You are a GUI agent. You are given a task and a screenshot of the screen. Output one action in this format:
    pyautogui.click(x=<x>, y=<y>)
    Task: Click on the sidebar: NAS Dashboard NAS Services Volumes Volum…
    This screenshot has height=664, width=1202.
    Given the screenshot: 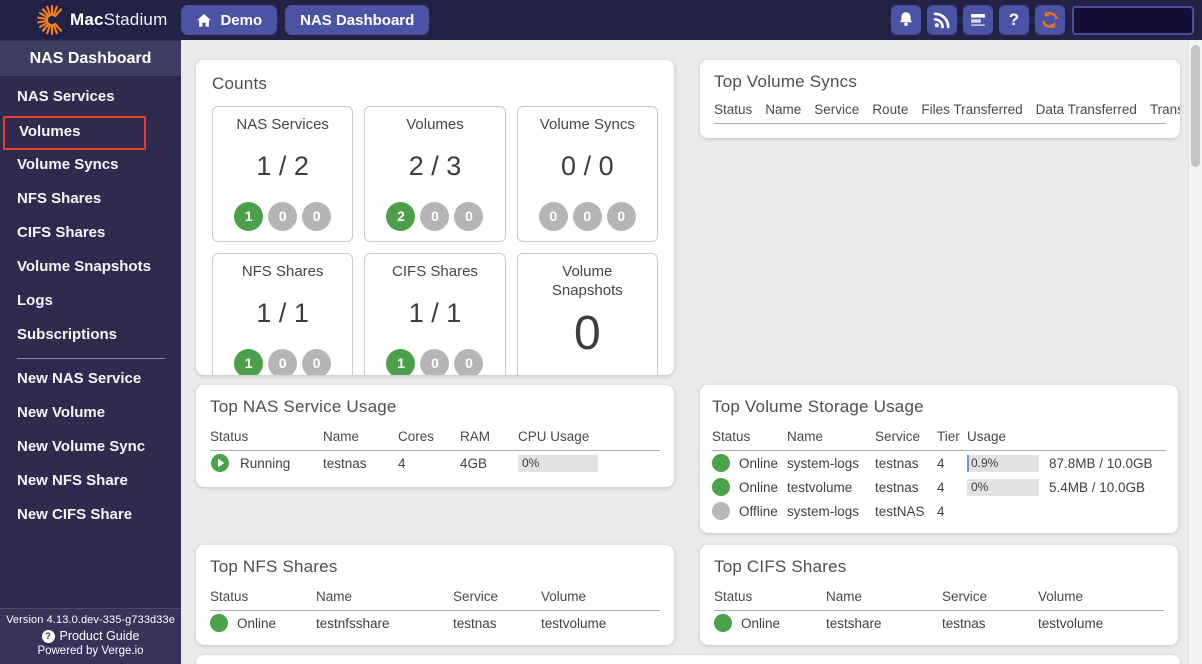 What is the action you would take?
    pyautogui.click(x=90, y=352)
    